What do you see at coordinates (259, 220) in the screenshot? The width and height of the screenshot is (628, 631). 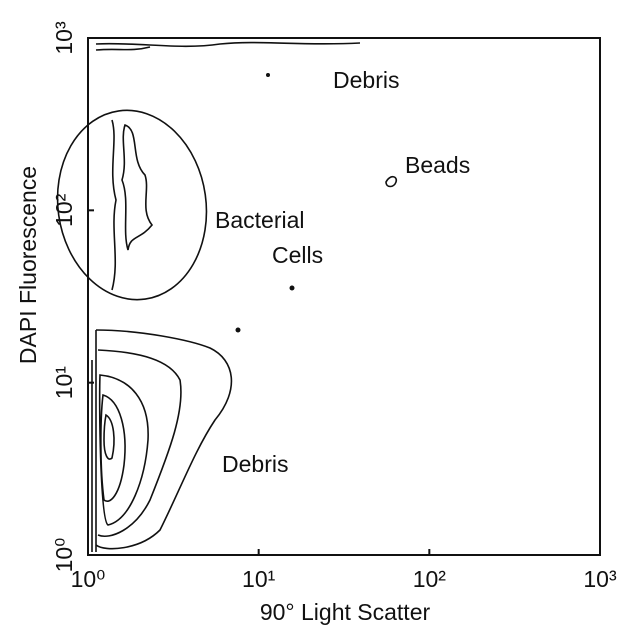 I see `annotation: Bacterial` at bounding box center [259, 220].